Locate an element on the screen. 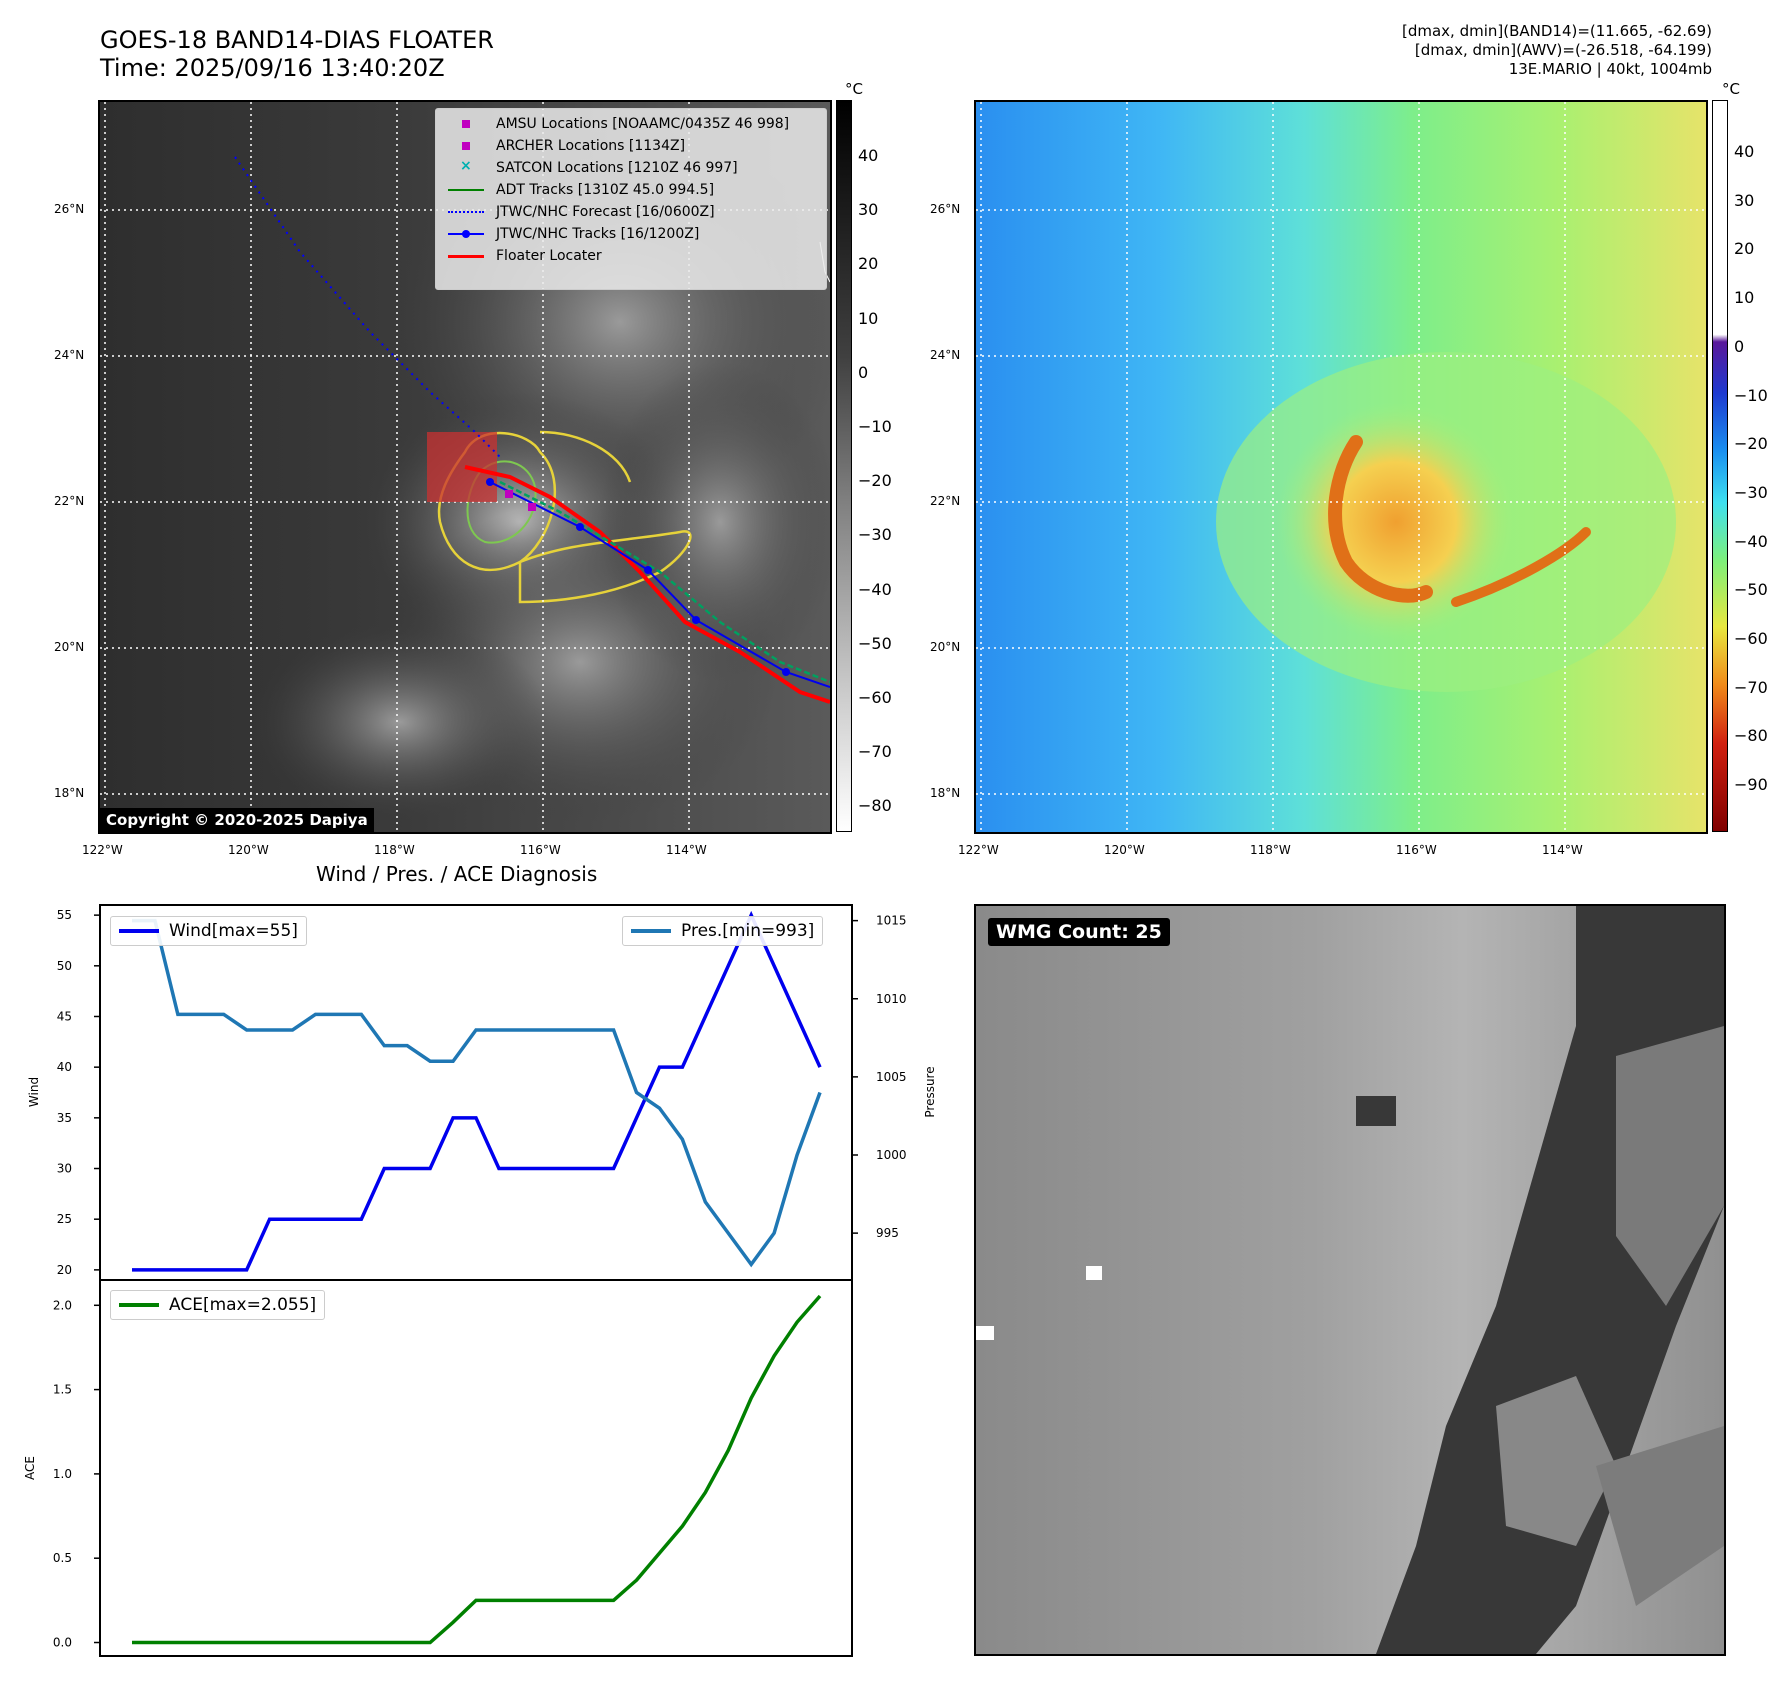 This screenshot has height=1690, width=1792. wind-ytick-label: 55 is located at coordinates (64, 915).